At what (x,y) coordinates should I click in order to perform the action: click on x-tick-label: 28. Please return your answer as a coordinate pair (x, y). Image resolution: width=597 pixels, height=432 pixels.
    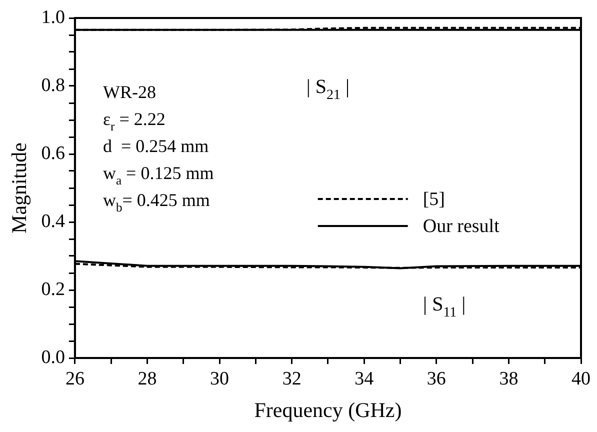
    Looking at the image, I should click on (147, 379).